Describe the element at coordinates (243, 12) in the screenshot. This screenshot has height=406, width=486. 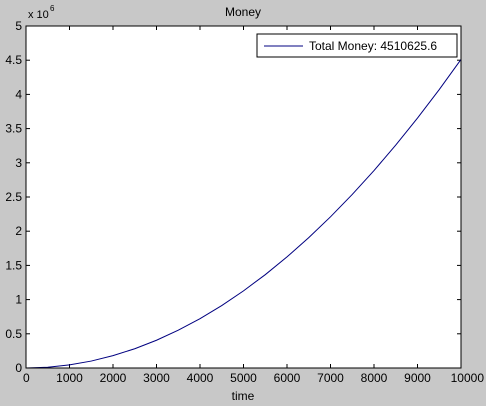
I see `chart-title: Money` at that location.